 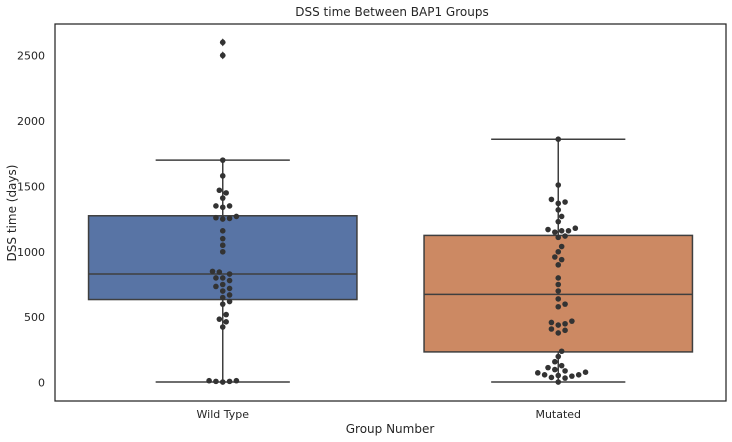 I want to click on y-axis-label: DSS time (days), so click(x=12, y=213).